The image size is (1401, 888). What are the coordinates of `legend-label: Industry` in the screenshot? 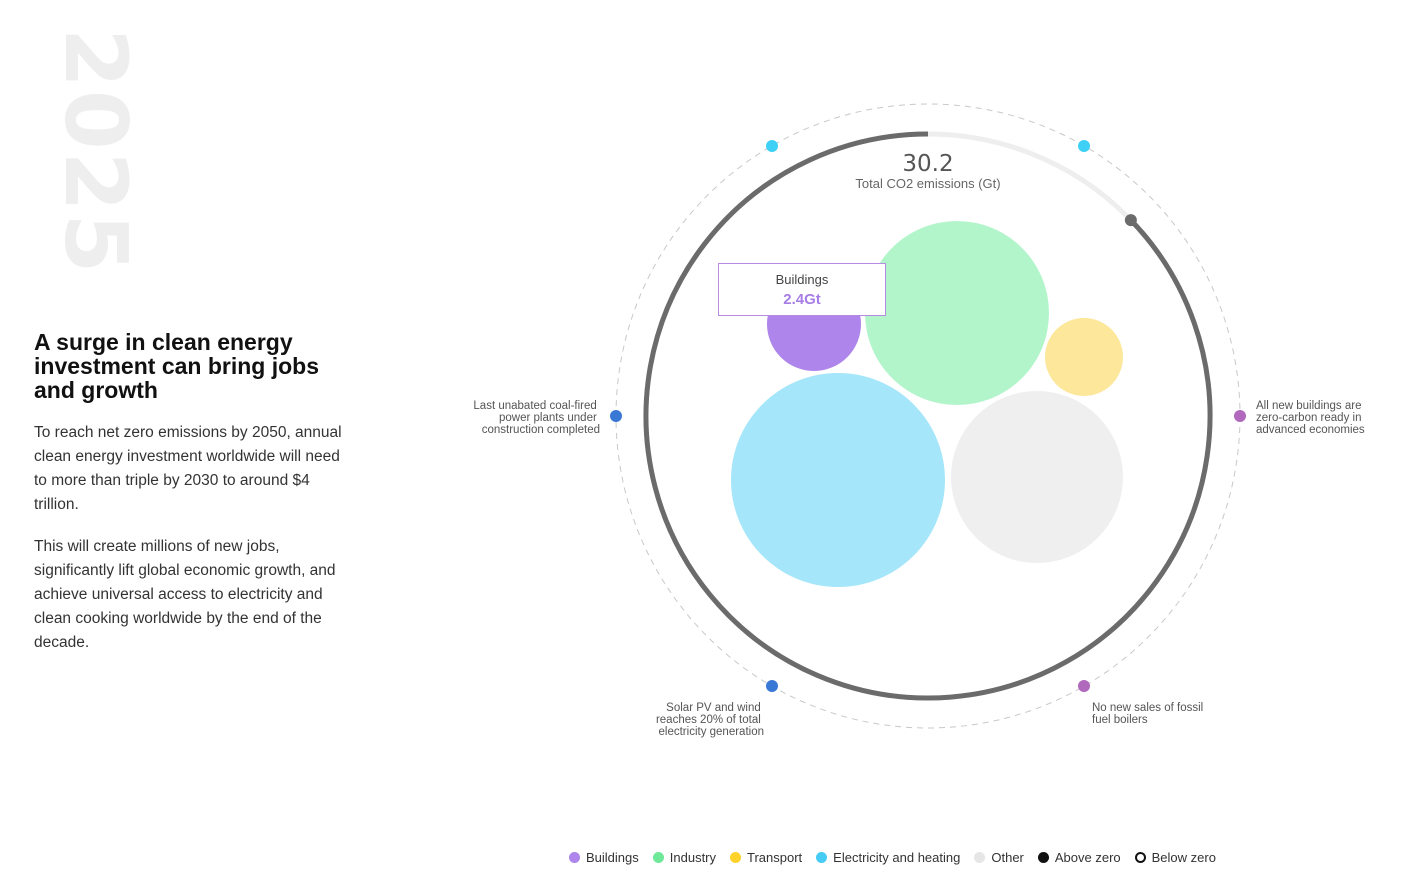 It's located at (693, 857).